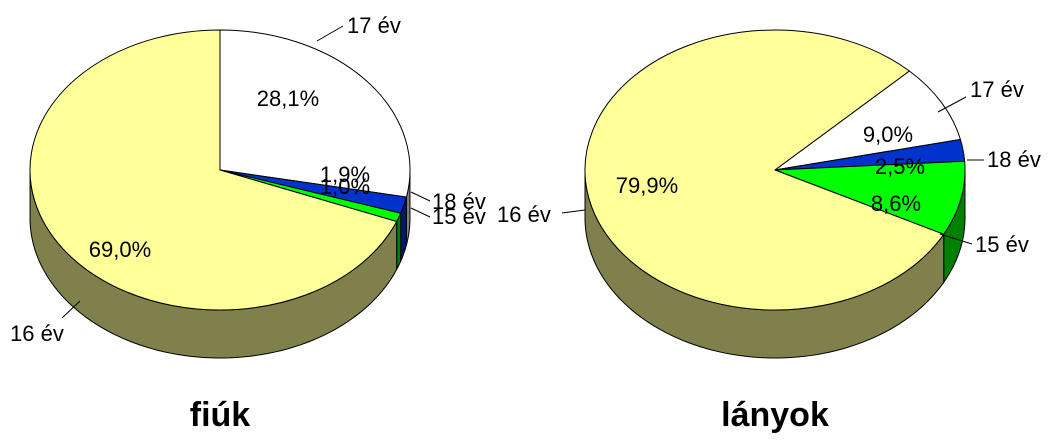  Describe the element at coordinates (775, 415) in the screenshot. I see `chart-title: lányok` at that location.